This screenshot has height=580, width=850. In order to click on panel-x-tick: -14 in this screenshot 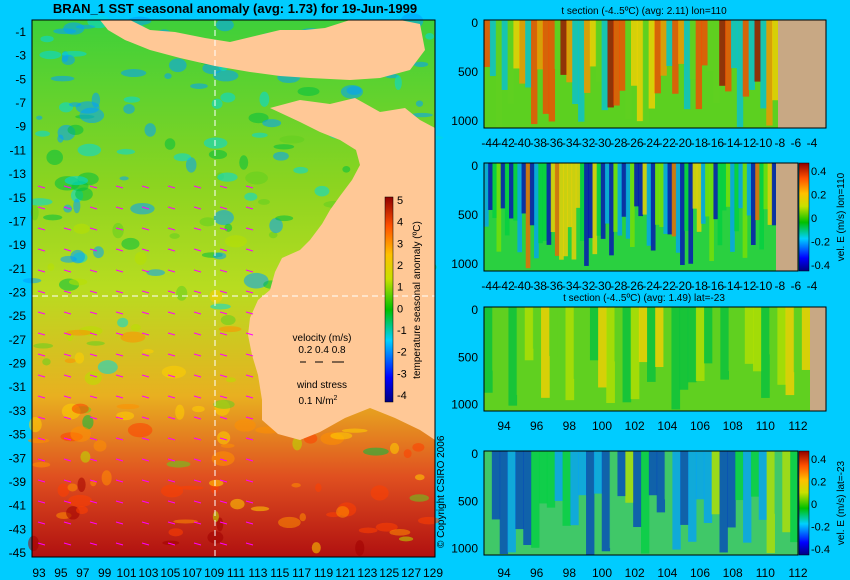, I will do `click(732, 143)`.